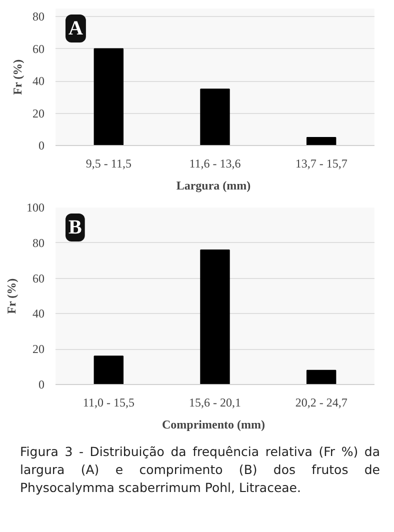  What do you see at coordinates (215, 403) in the screenshot?
I see `x-tick-label: 15,6 - 20,1` at bounding box center [215, 403].